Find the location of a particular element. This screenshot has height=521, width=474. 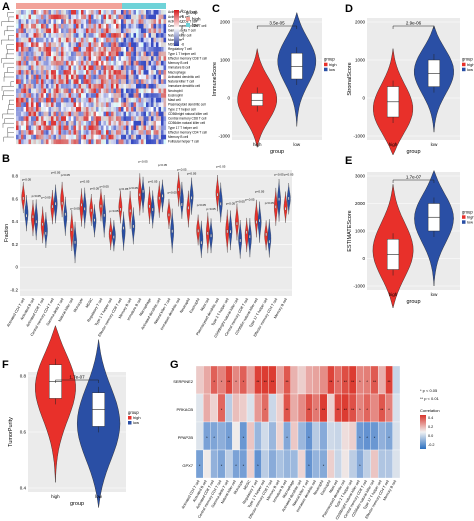

x-tick-label: Eosinophil is located at coordinates (326, 487).